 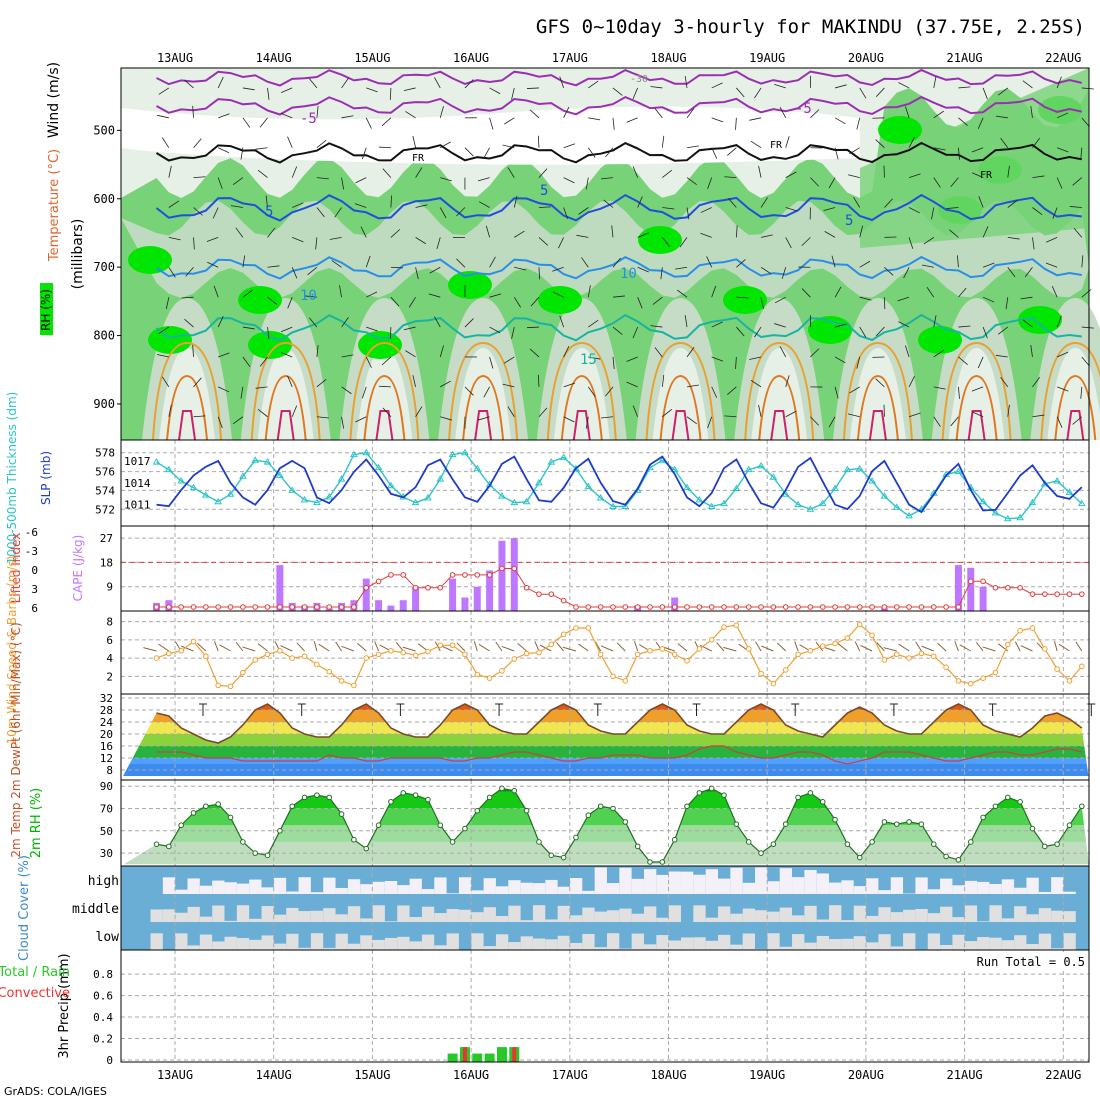 What do you see at coordinates (976, 394) in the screenshot?
I see `rh-dry-plume-core` at bounding box center [976, 394].